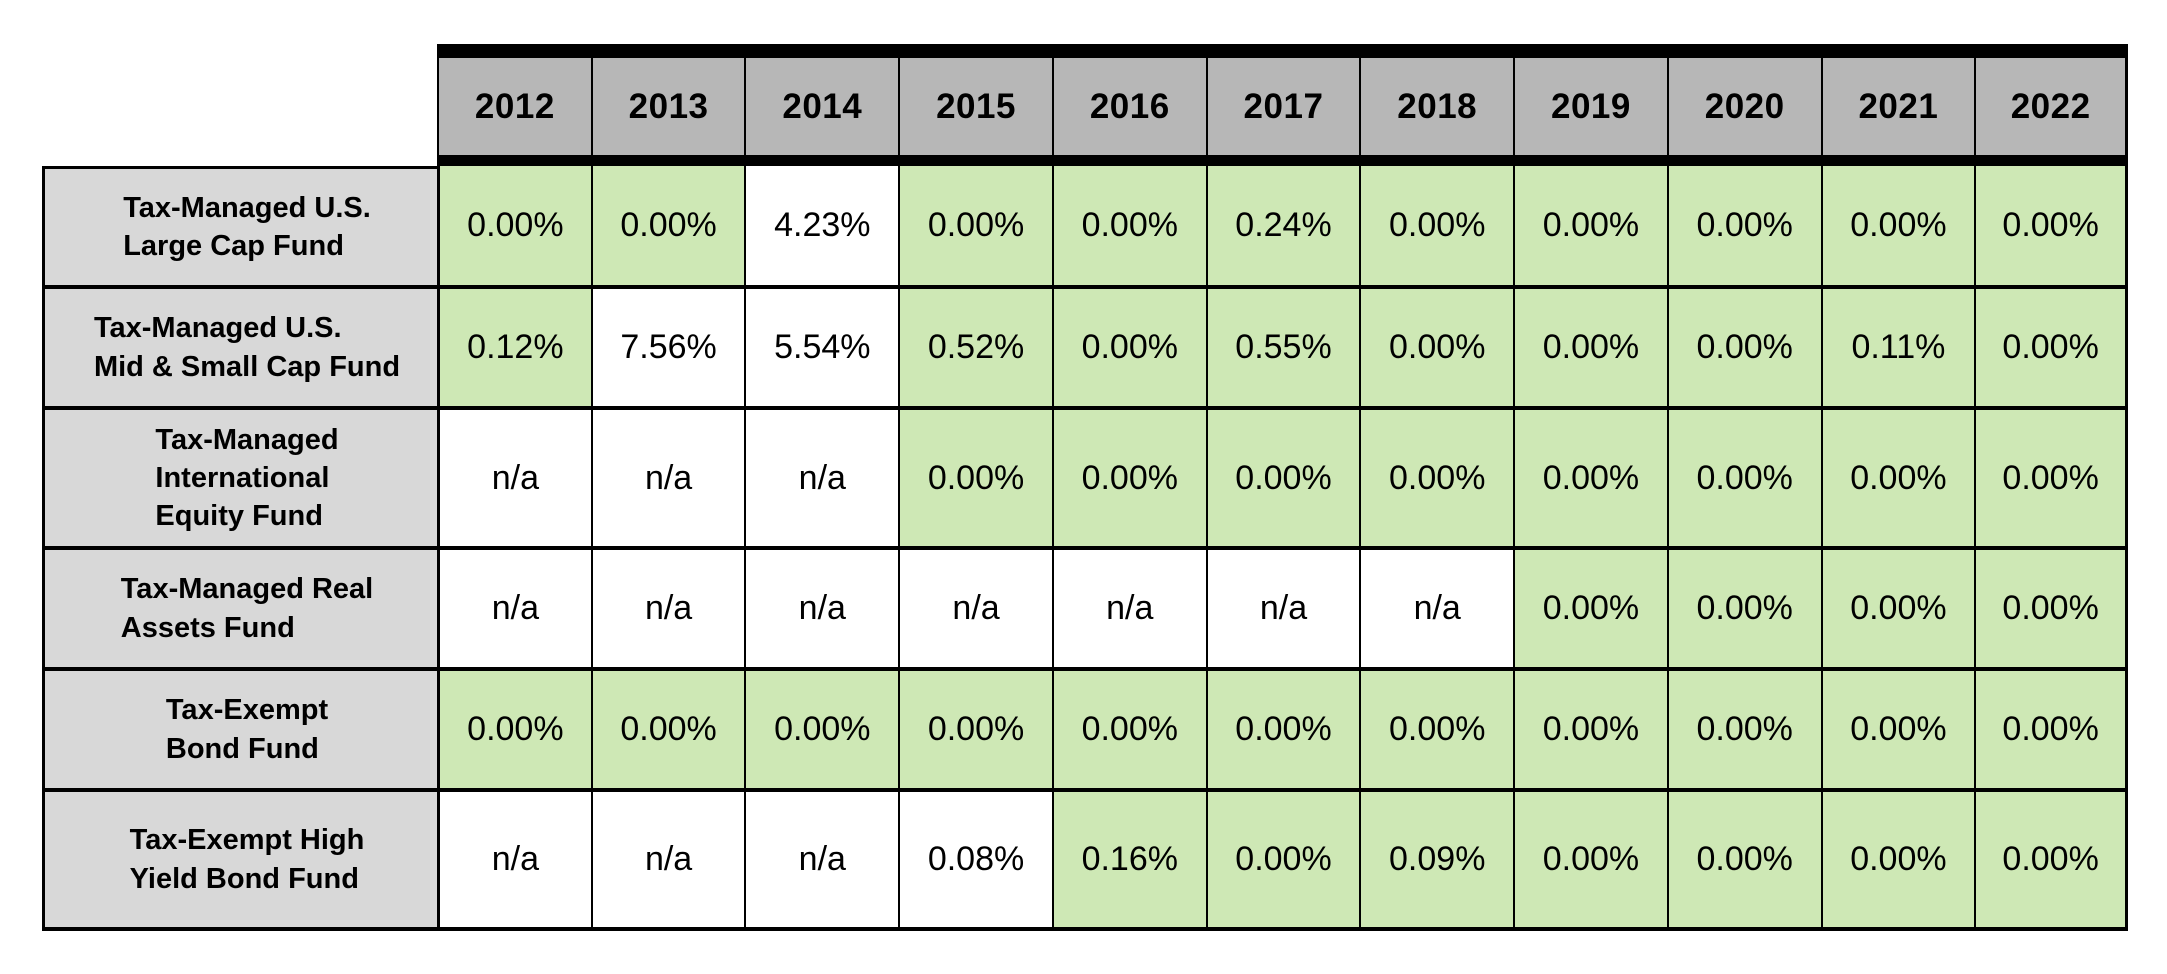 This screenshot has width=2167, height=974. Describe the element at coordinates (667, 105) in the screenshot. I see `year-header-2013: 2013` at that location.